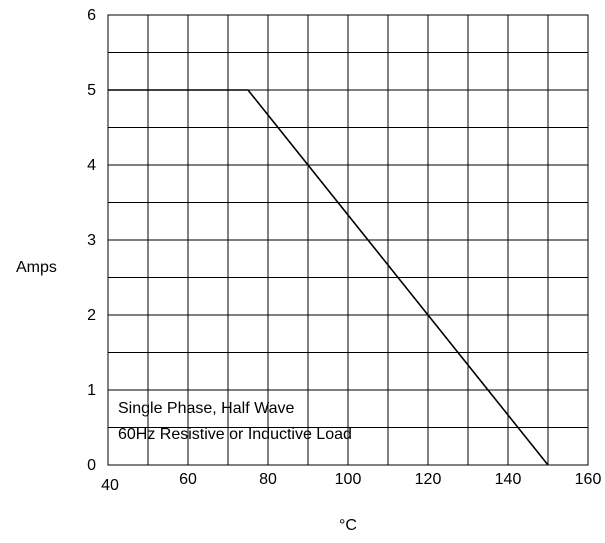  What do you see at coordinates (428, 479) in the screenshot?
I see `x-tick-label: 120` at bounding box center [428, 479].